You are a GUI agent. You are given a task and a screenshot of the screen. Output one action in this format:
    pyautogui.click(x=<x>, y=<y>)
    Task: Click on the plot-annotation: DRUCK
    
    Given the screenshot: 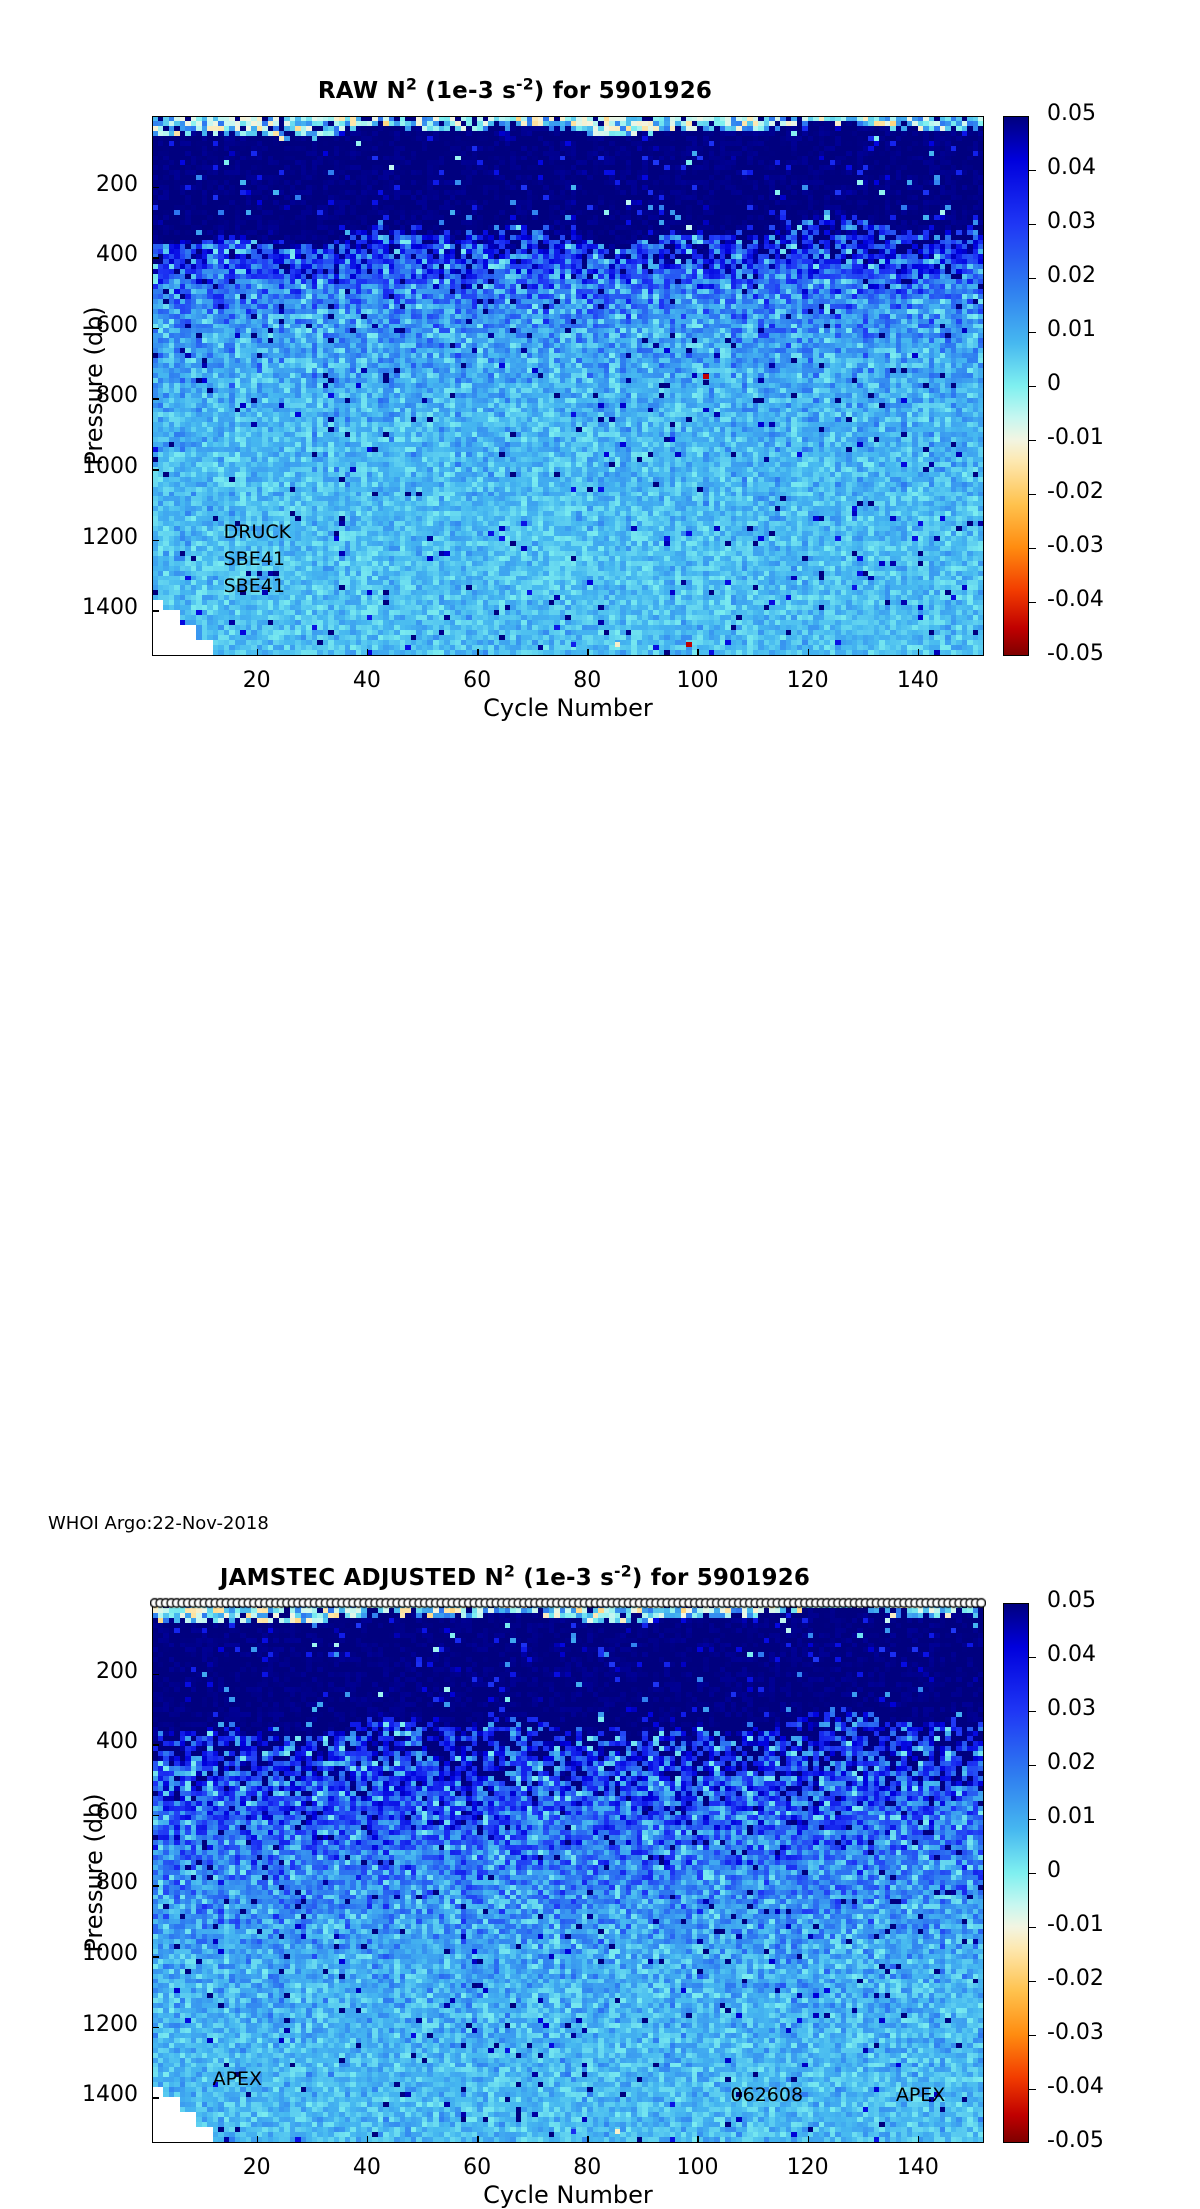 What is the action you would take?
    pyautogui.click(x=257, y=532)
    